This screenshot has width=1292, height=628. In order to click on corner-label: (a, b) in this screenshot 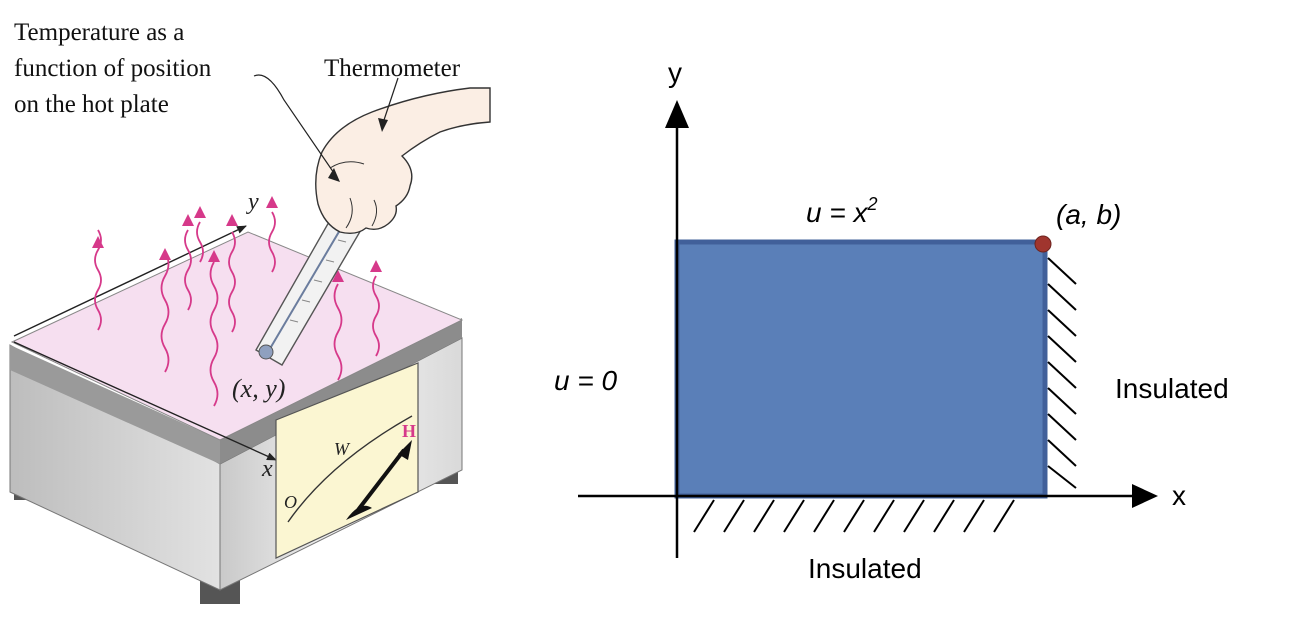, I will do `click(1088, 214)`.